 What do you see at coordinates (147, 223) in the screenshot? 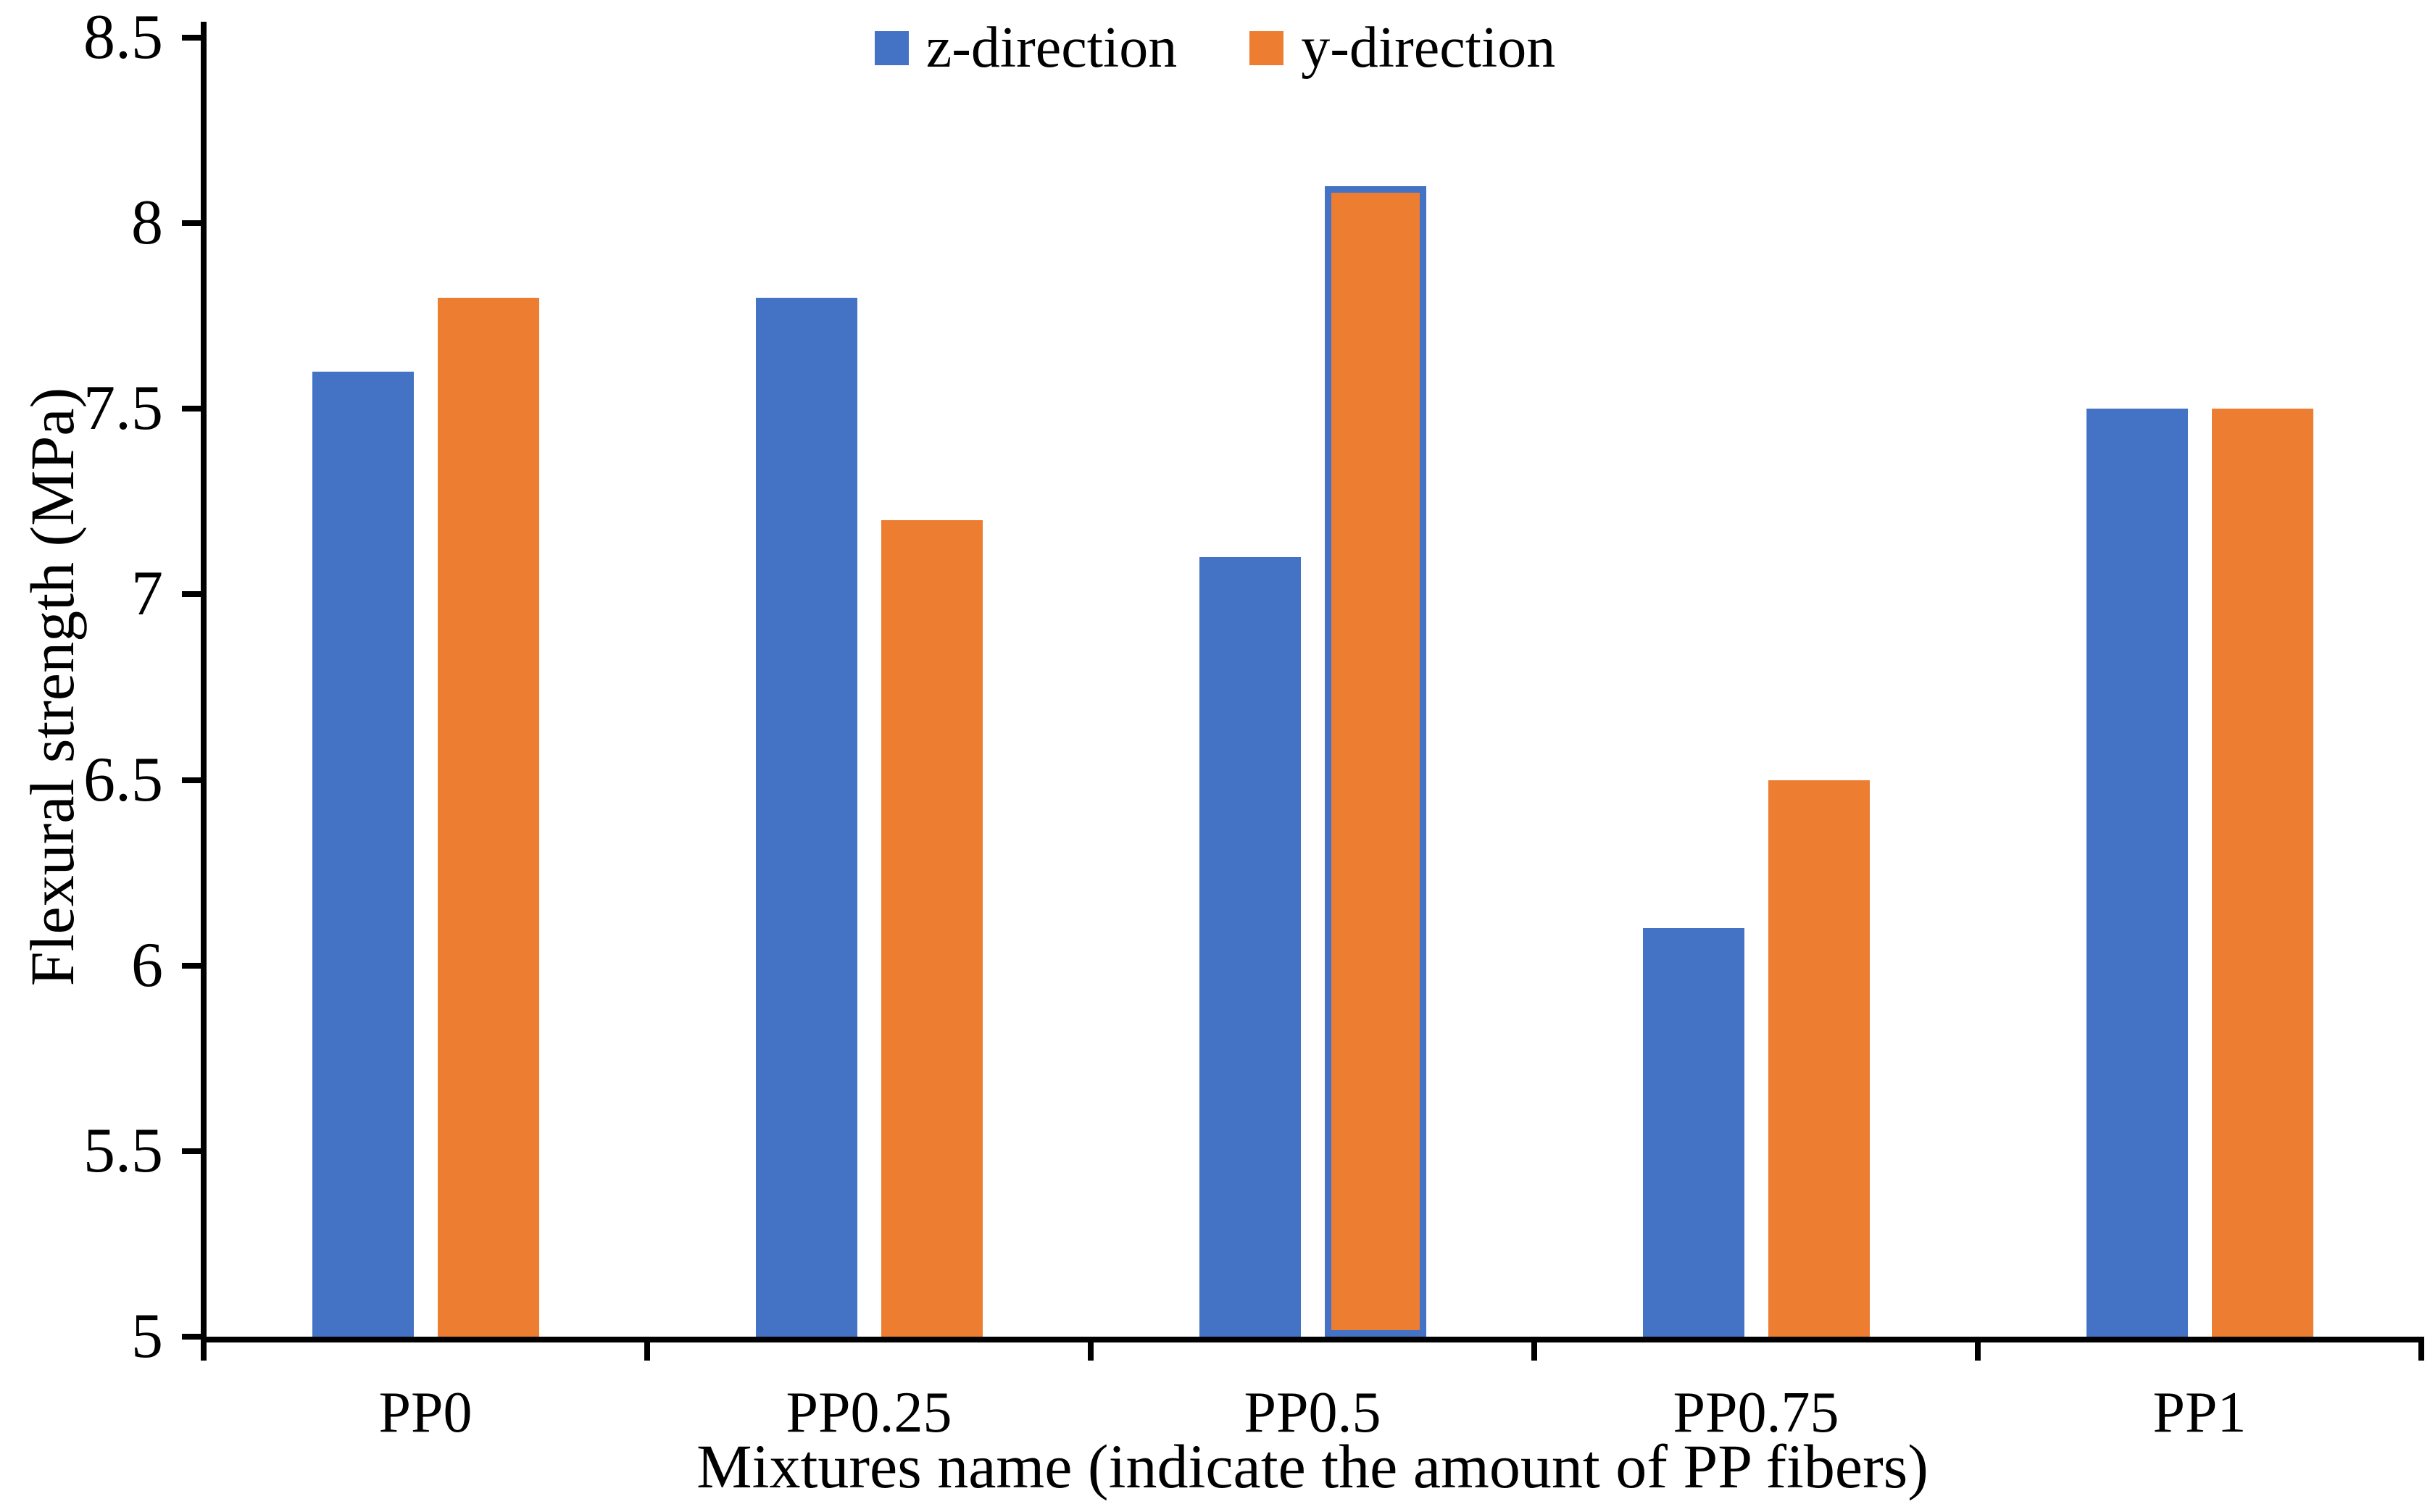
I see `y-tick-label: 8` at bounding box center [147, 223].